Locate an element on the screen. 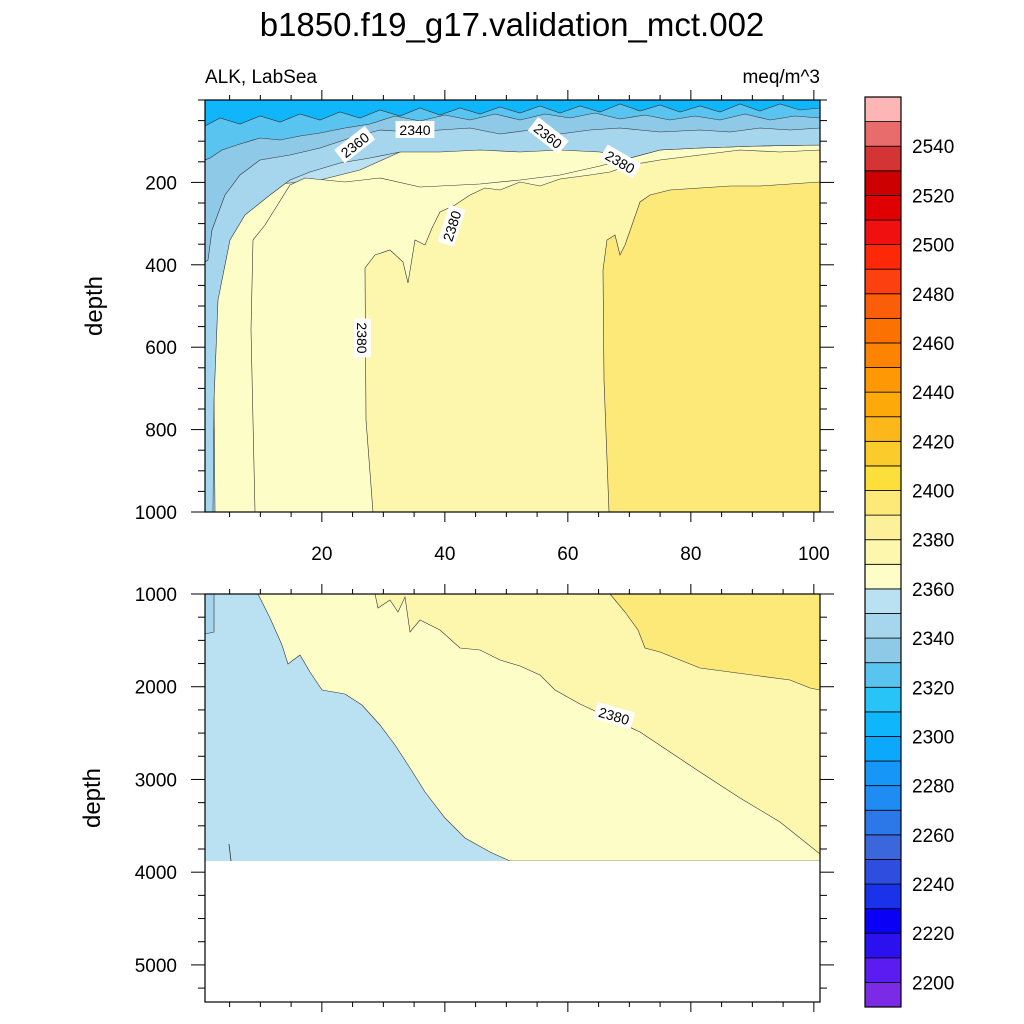 Image resolution: width=1024 pixels, height=1024 pixels. colorbar-tick-label: 2520 is located at coordinates (933, 196).